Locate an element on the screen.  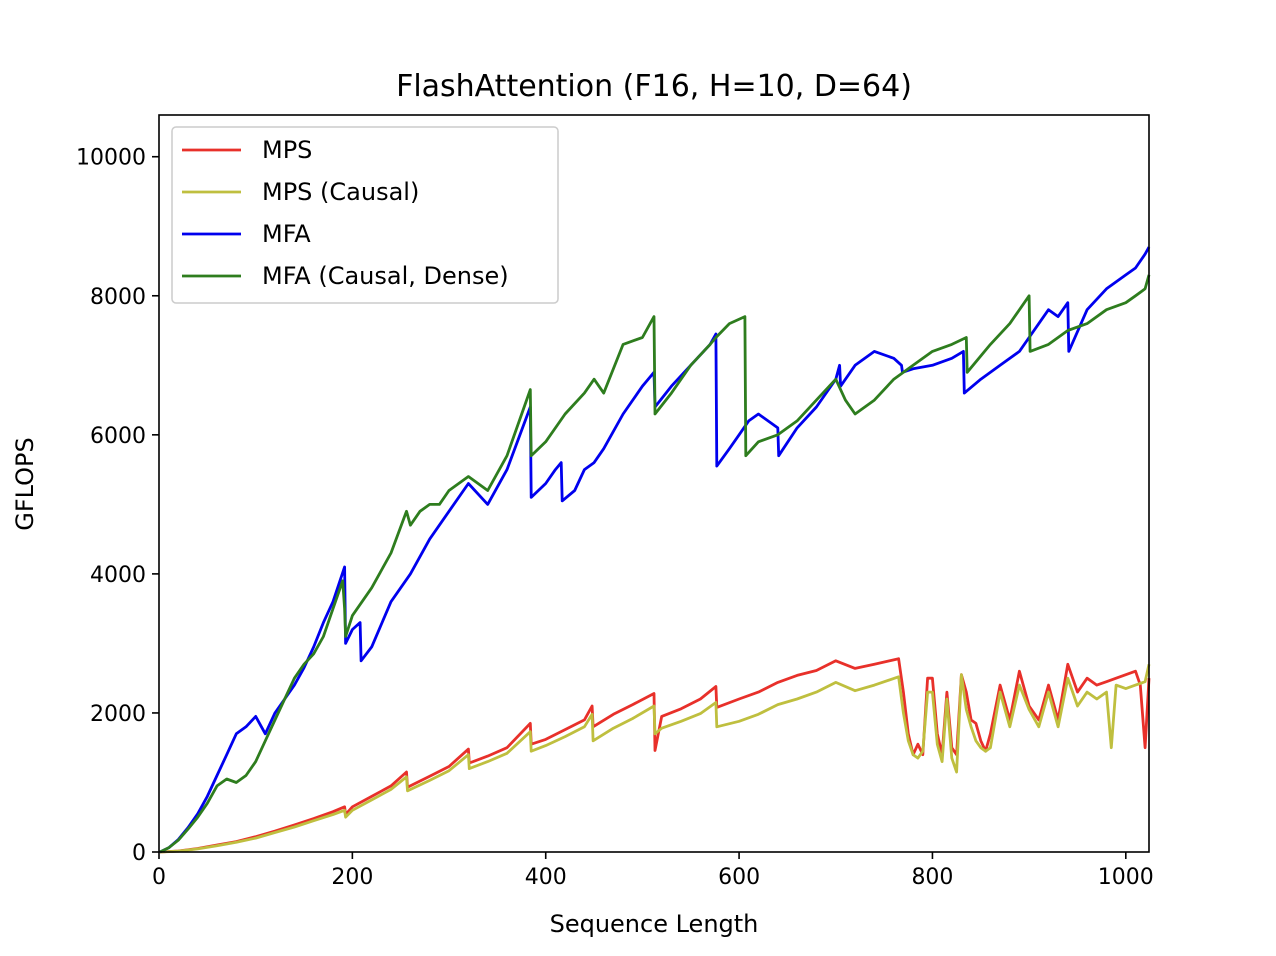
y-tick-label: 6000 is located at coordinates (118, 436).